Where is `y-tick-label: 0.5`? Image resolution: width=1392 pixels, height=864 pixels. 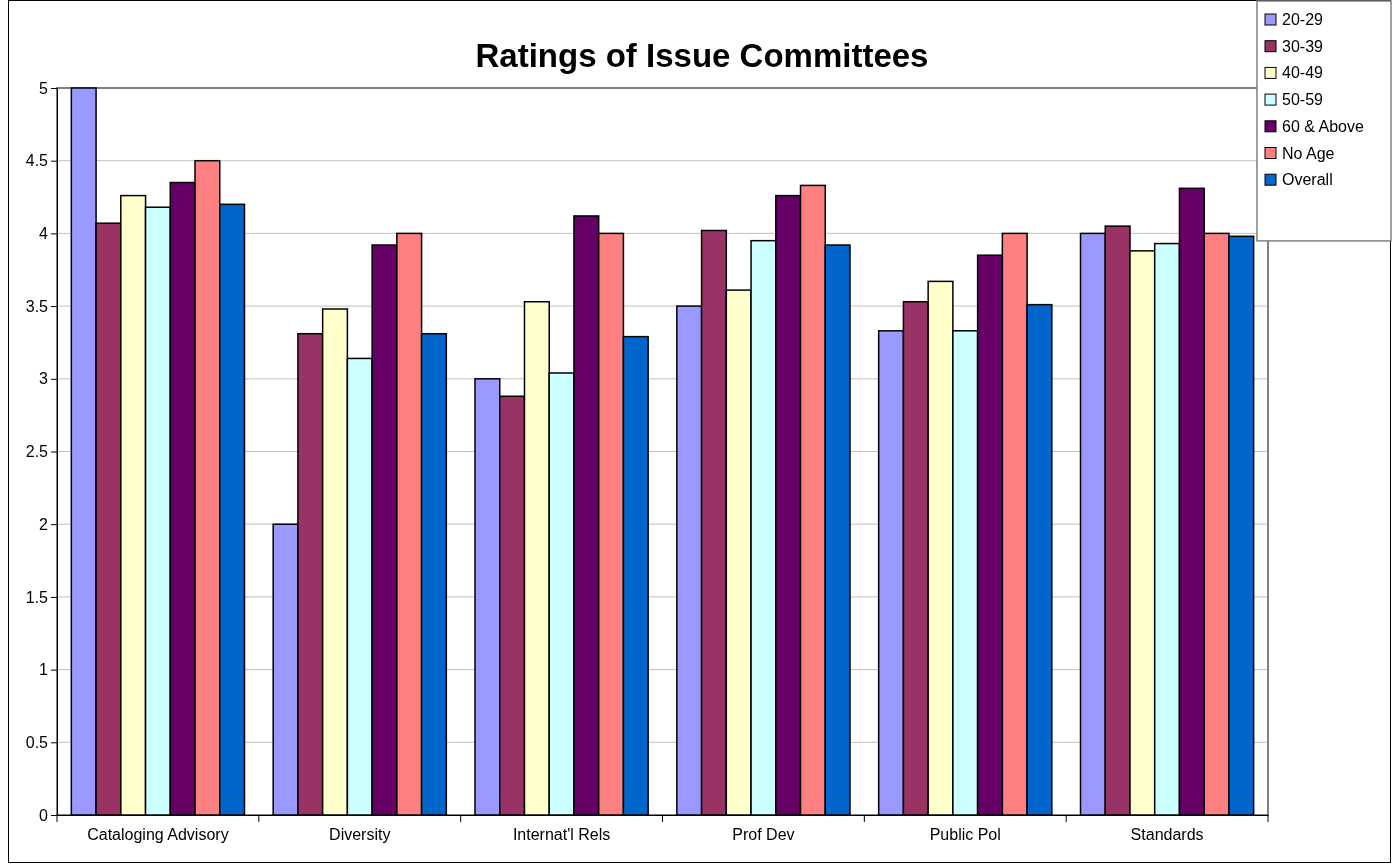 y-tick-label: 0.5 is located at coordinates (37, 742).